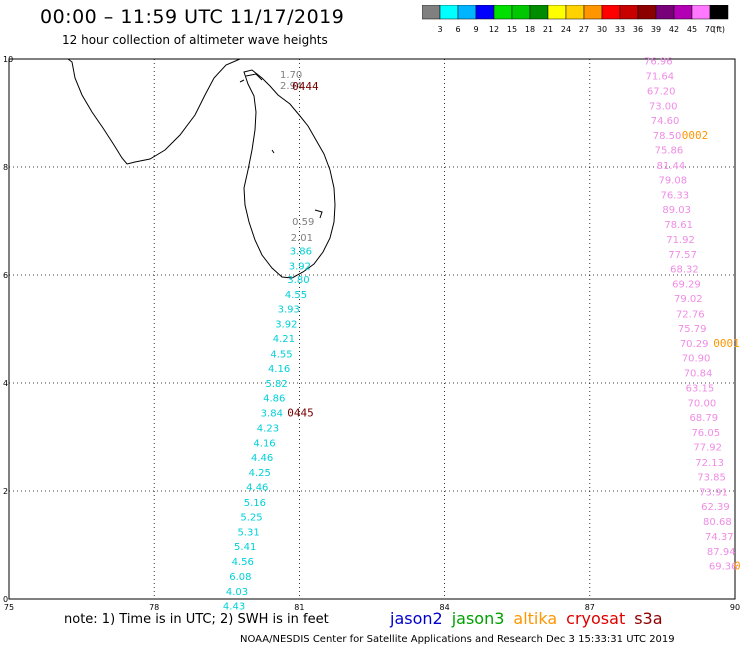 The width and height of the screenshot is (740, 650). What do you see at coordinates (475, 29) in the screenshot?
I see `legend-label: 9` at bounding box center [475, 29].